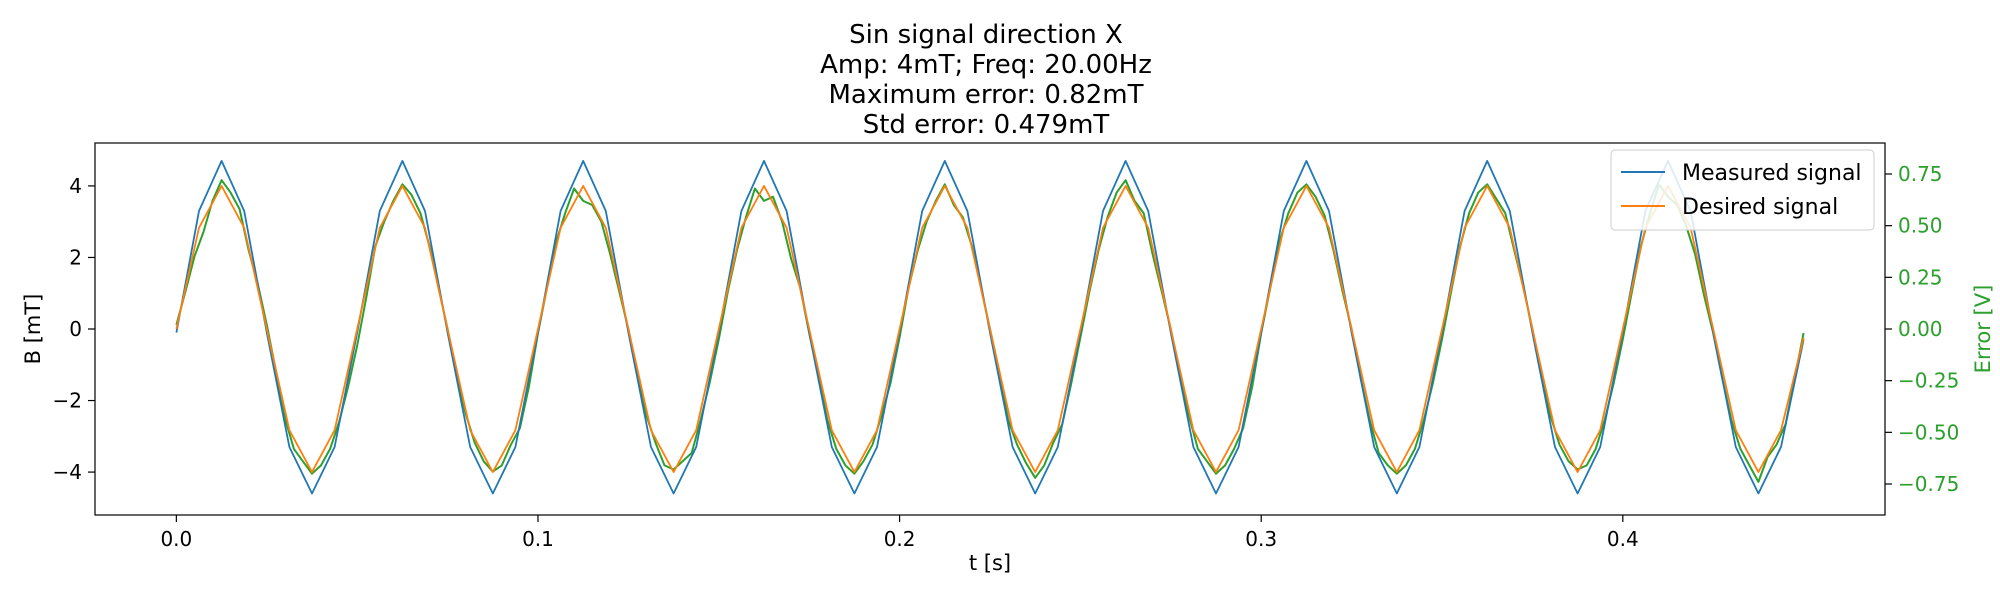 Image resolution: width=2000 pixels, height=600 pixels. Describe the element at coordinates (33, 329) in the screenshot. I see `y-axis-label: B [mT]` at that location.